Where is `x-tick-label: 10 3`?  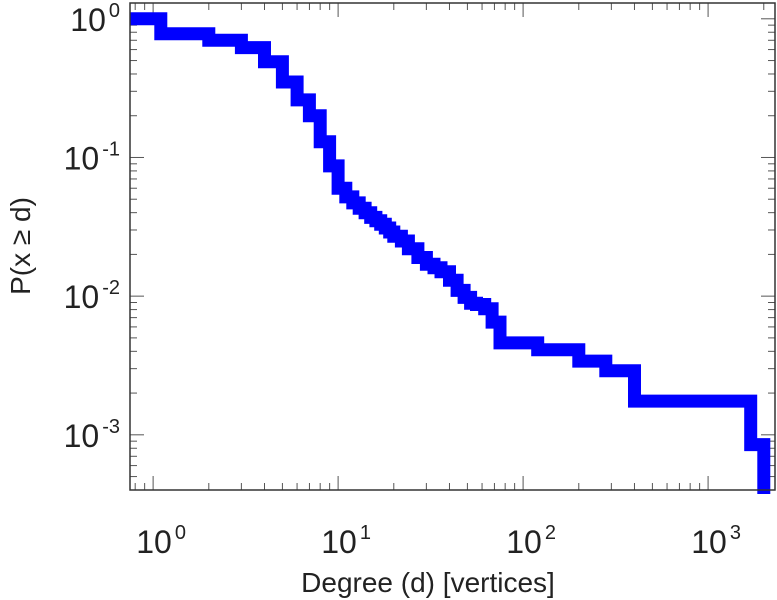 x-tick-label: 10 3 is located at coordinates (716, 541).